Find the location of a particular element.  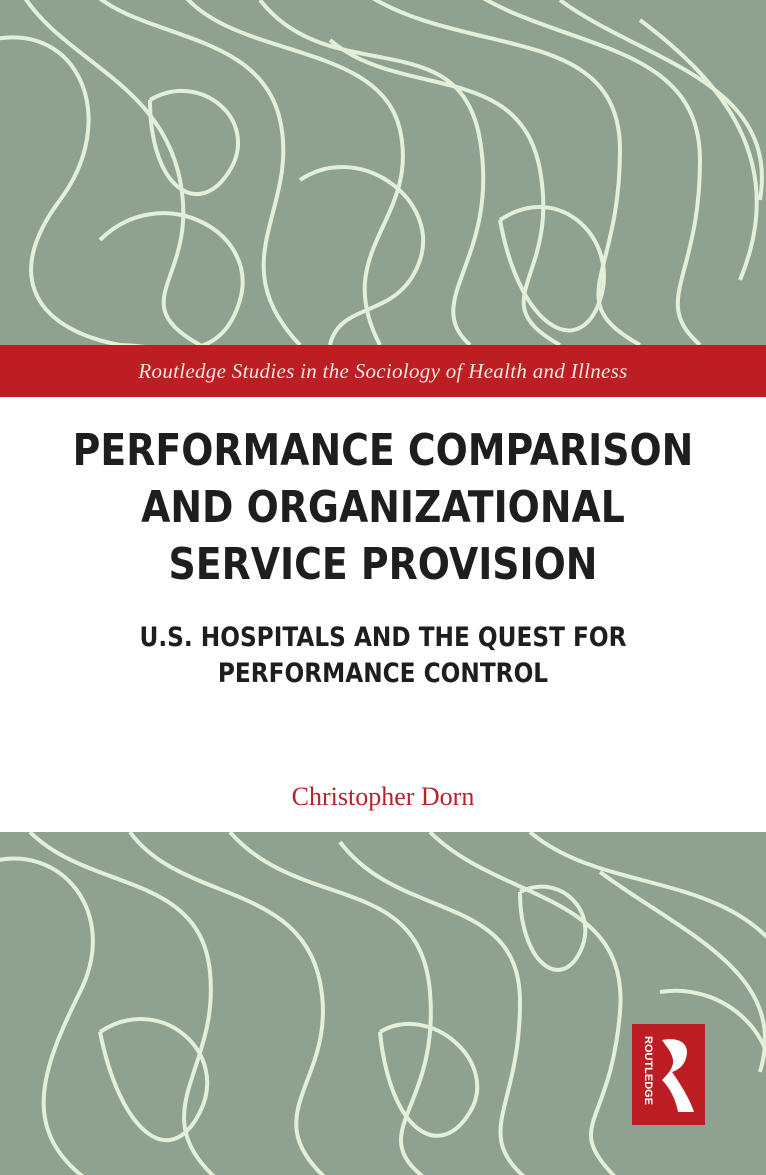

author-name: Christopher Dorn is located at coordinates (383, 796).